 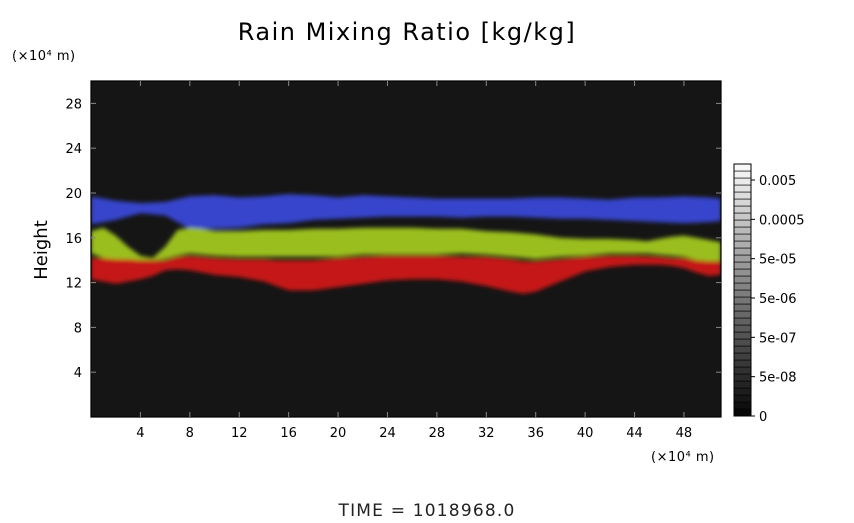 What do you see at coordinates (763, 417) in the screenshot?
I see `colorbar-label: 0` at bounding box center [763, 417].